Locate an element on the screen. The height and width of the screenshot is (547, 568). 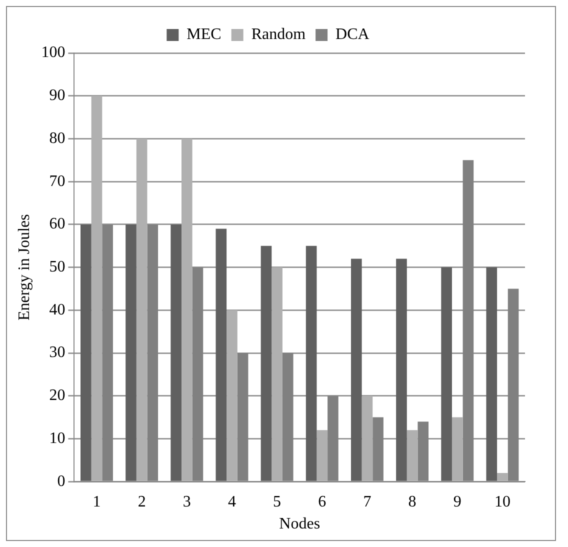
legend-label: Random is located at coordinates (278, 35).